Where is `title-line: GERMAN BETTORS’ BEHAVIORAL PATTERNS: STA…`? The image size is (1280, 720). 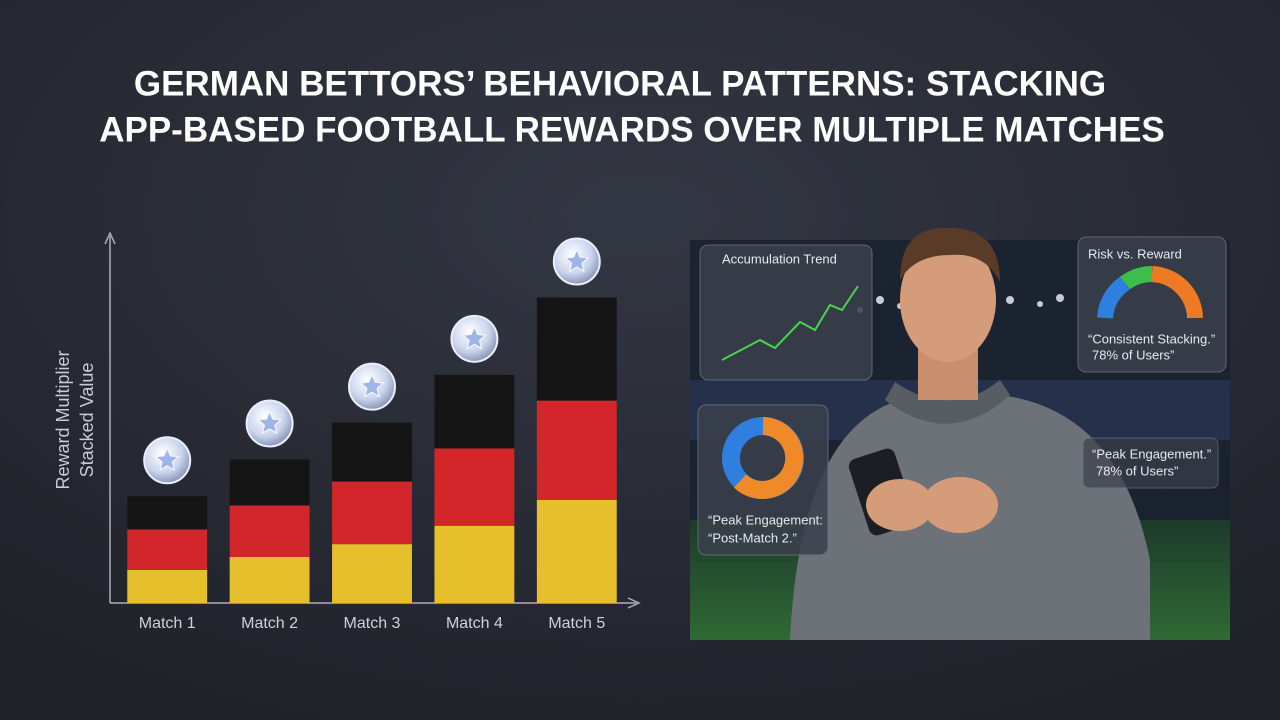 title-line: GERMAN BETTORS’ BEHAVIORAL PATTERNS: STA… is located at coordinates (620, 83).